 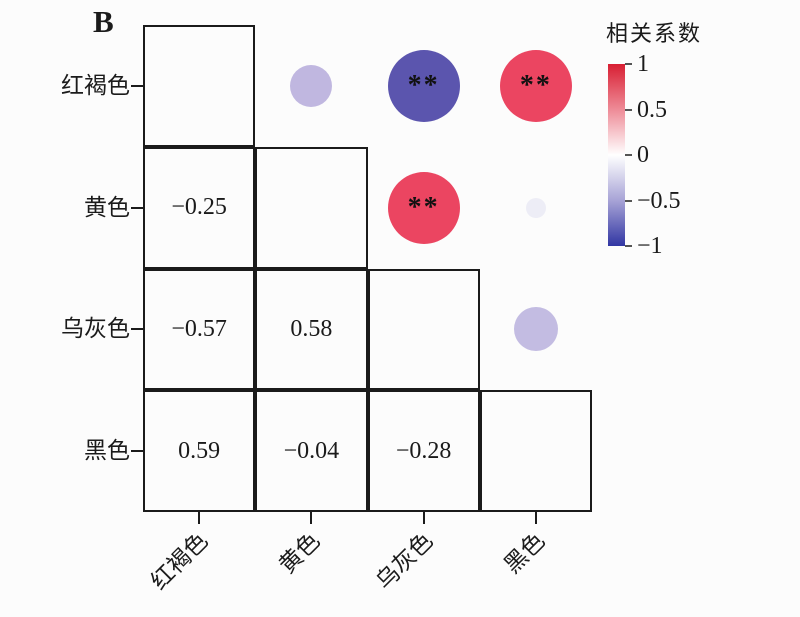 I want to click on y-axis-label: 黑色, so click(x=107, y=451).